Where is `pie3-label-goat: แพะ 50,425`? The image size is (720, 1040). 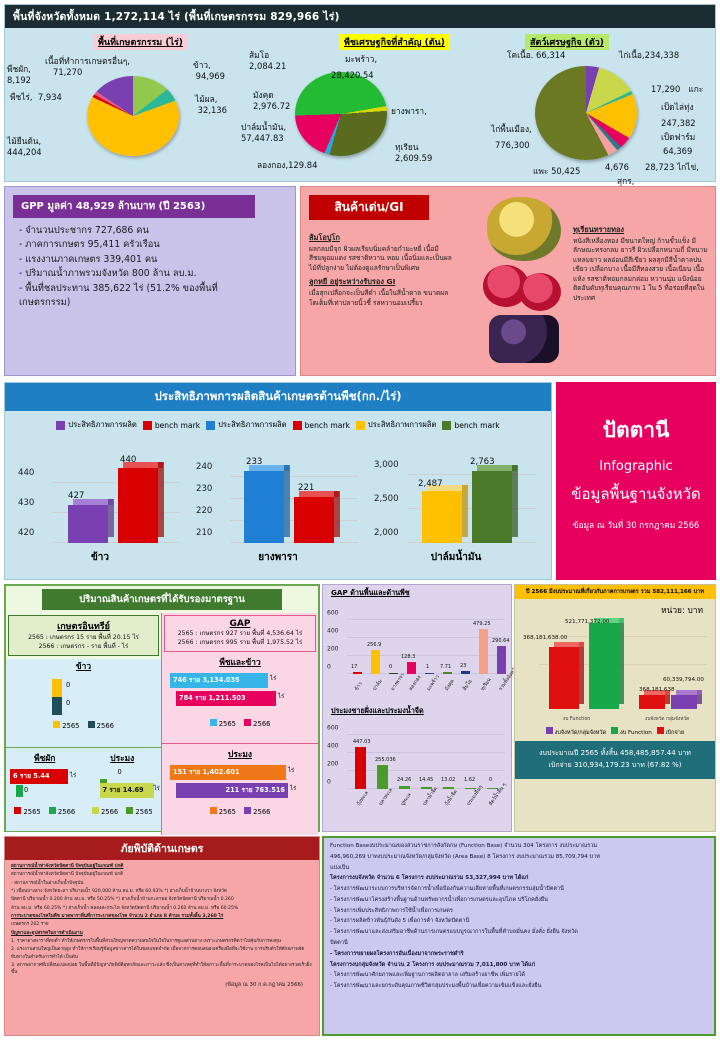
pie3-label-goat: แพะ 50,425 is located at coordinates (557, 171).